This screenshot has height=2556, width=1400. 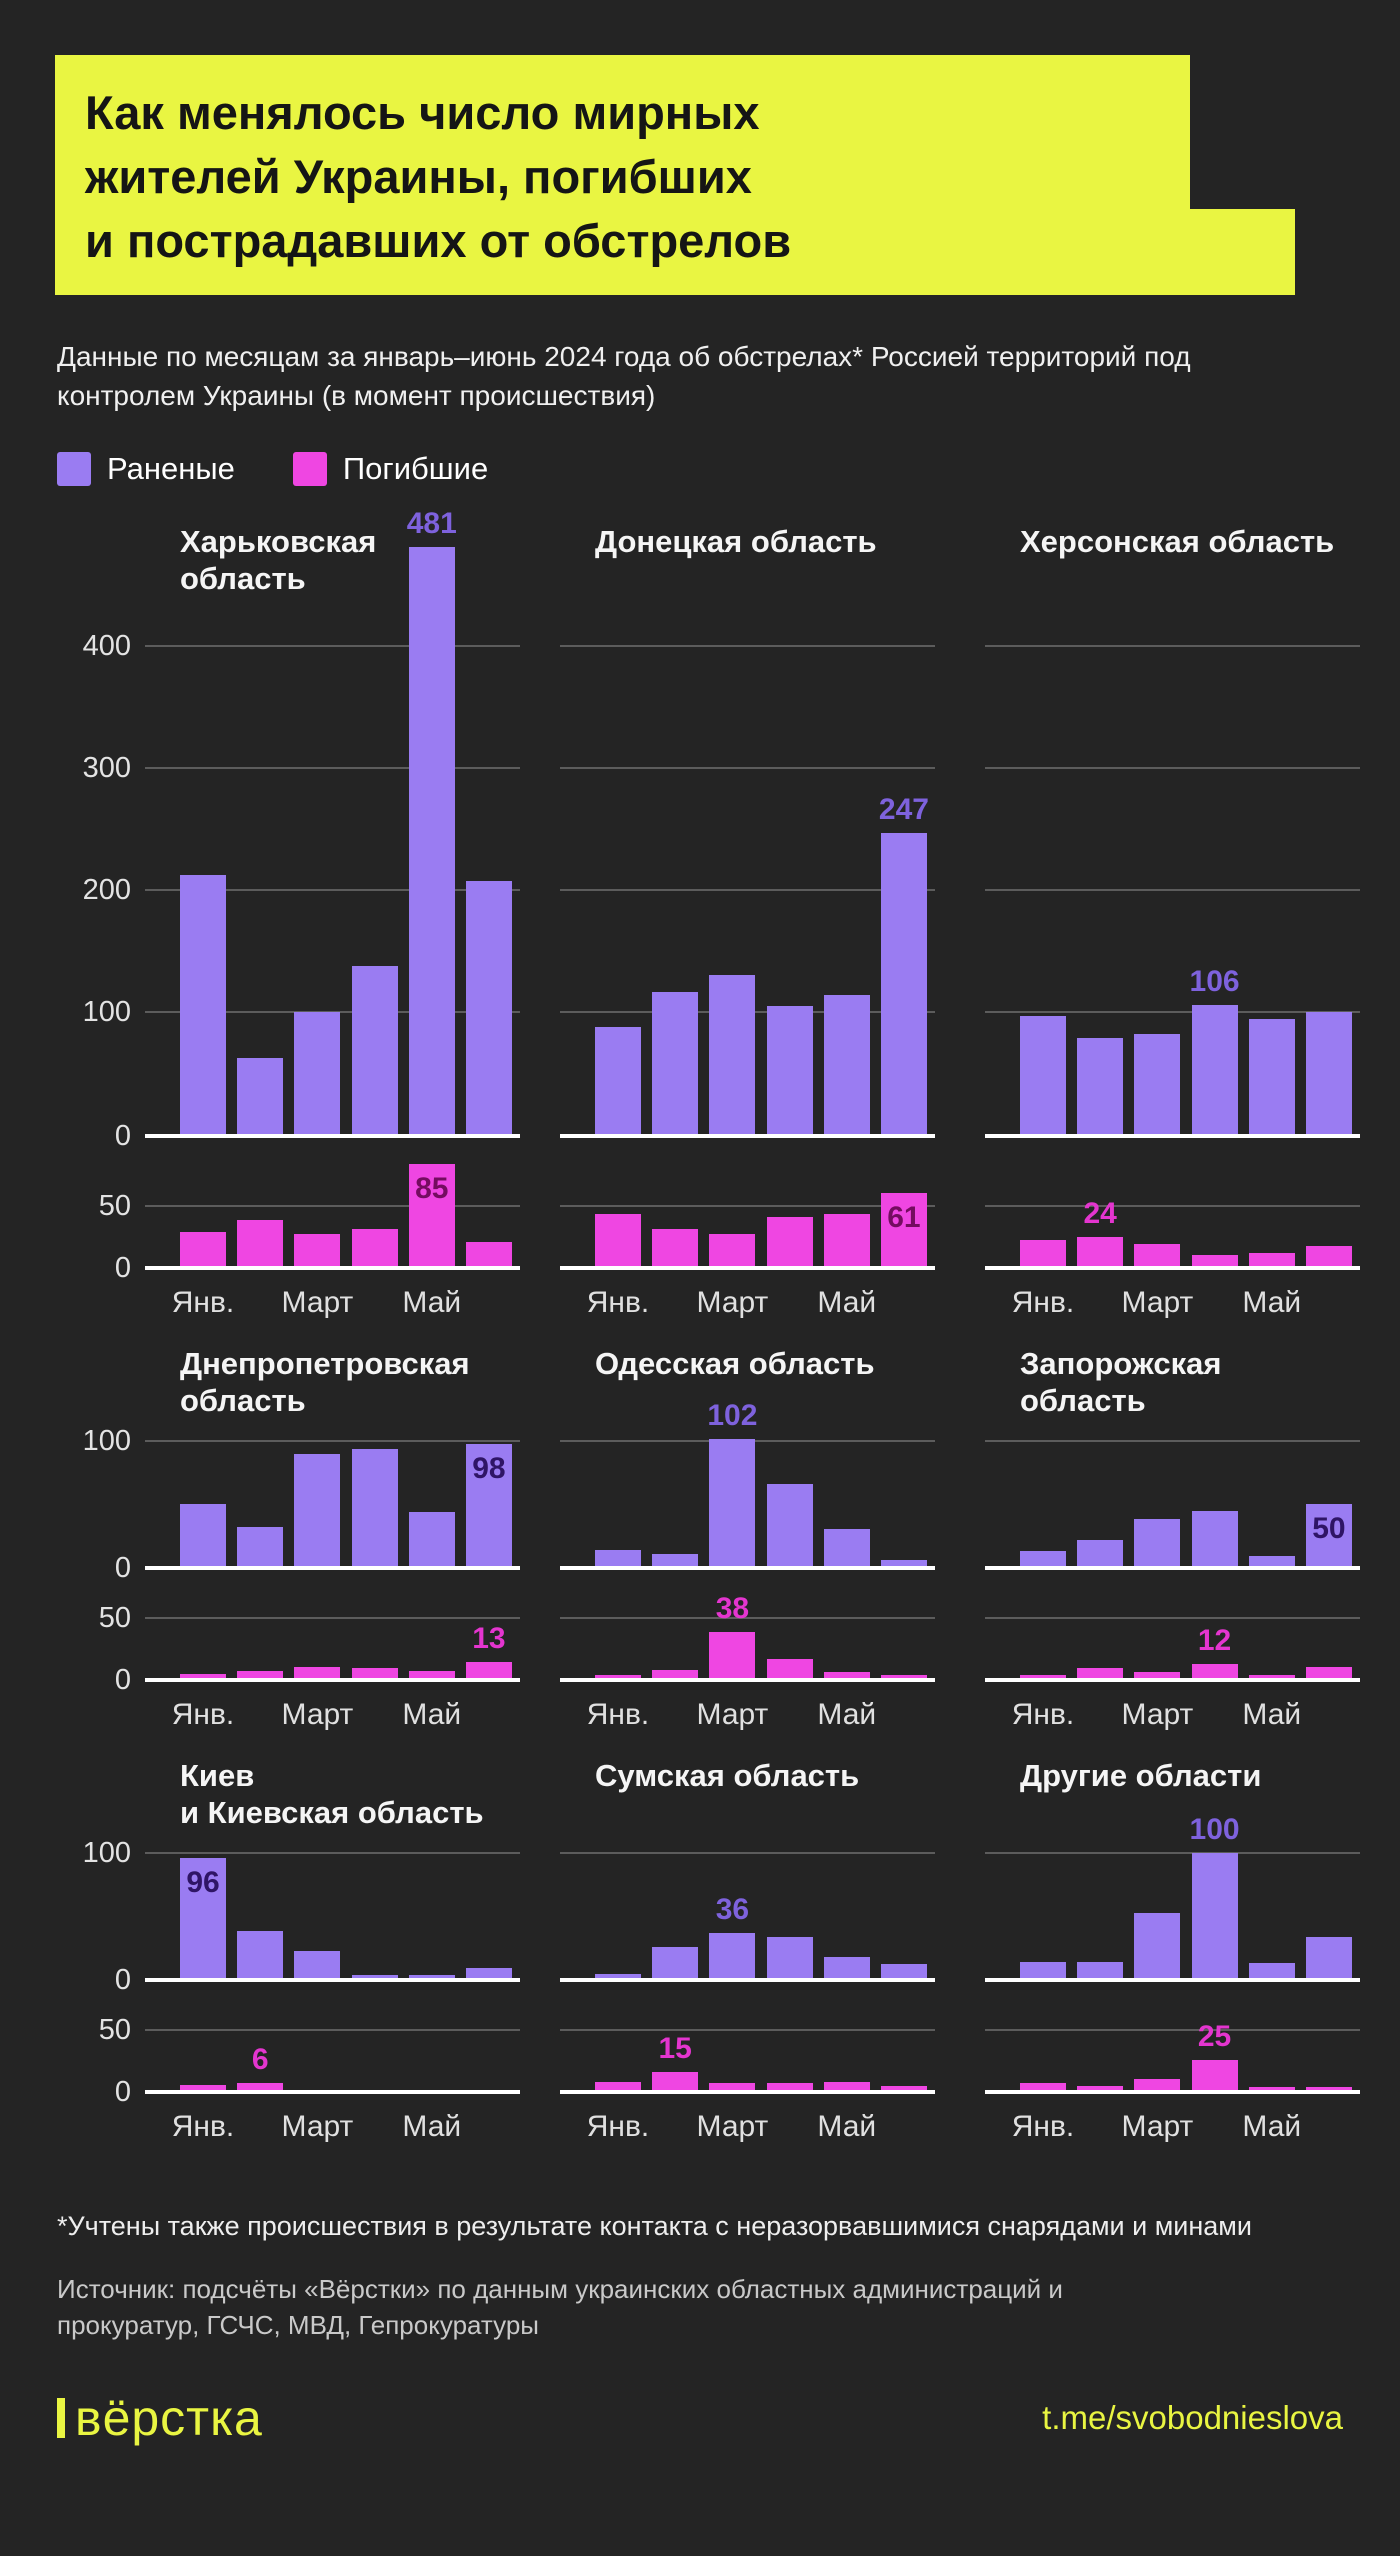 I want to click on axis-tick-300: 300, so click(x=106, y=768).